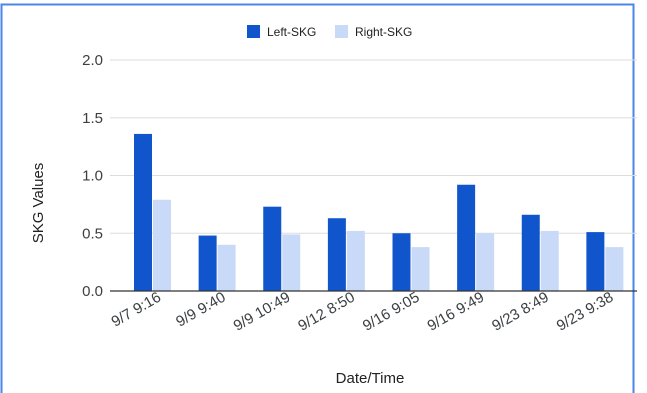  Describe the element at coordinates (92, 291) in the screenshot. I see `y-tick-label: 0.0` at that location.